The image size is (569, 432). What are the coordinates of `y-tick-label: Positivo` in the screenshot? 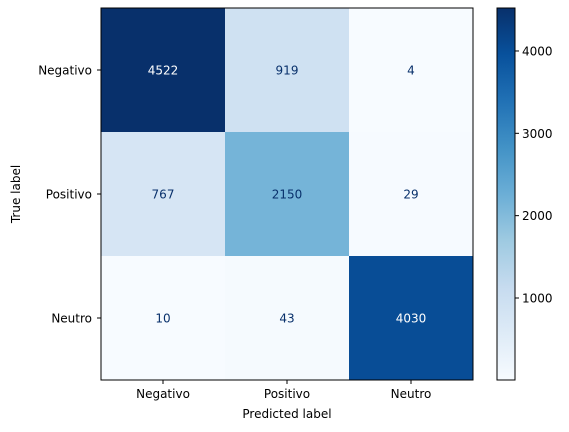 It's located at (69, 195).